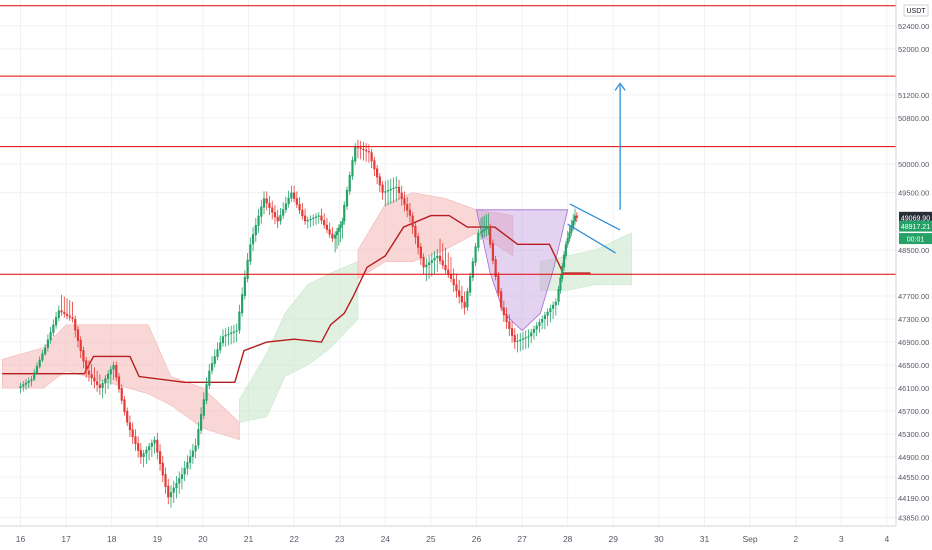 Image resolution: width=932 pixels, height=550 pixels. I want to click on target-arrow-head, so click(620, 86).